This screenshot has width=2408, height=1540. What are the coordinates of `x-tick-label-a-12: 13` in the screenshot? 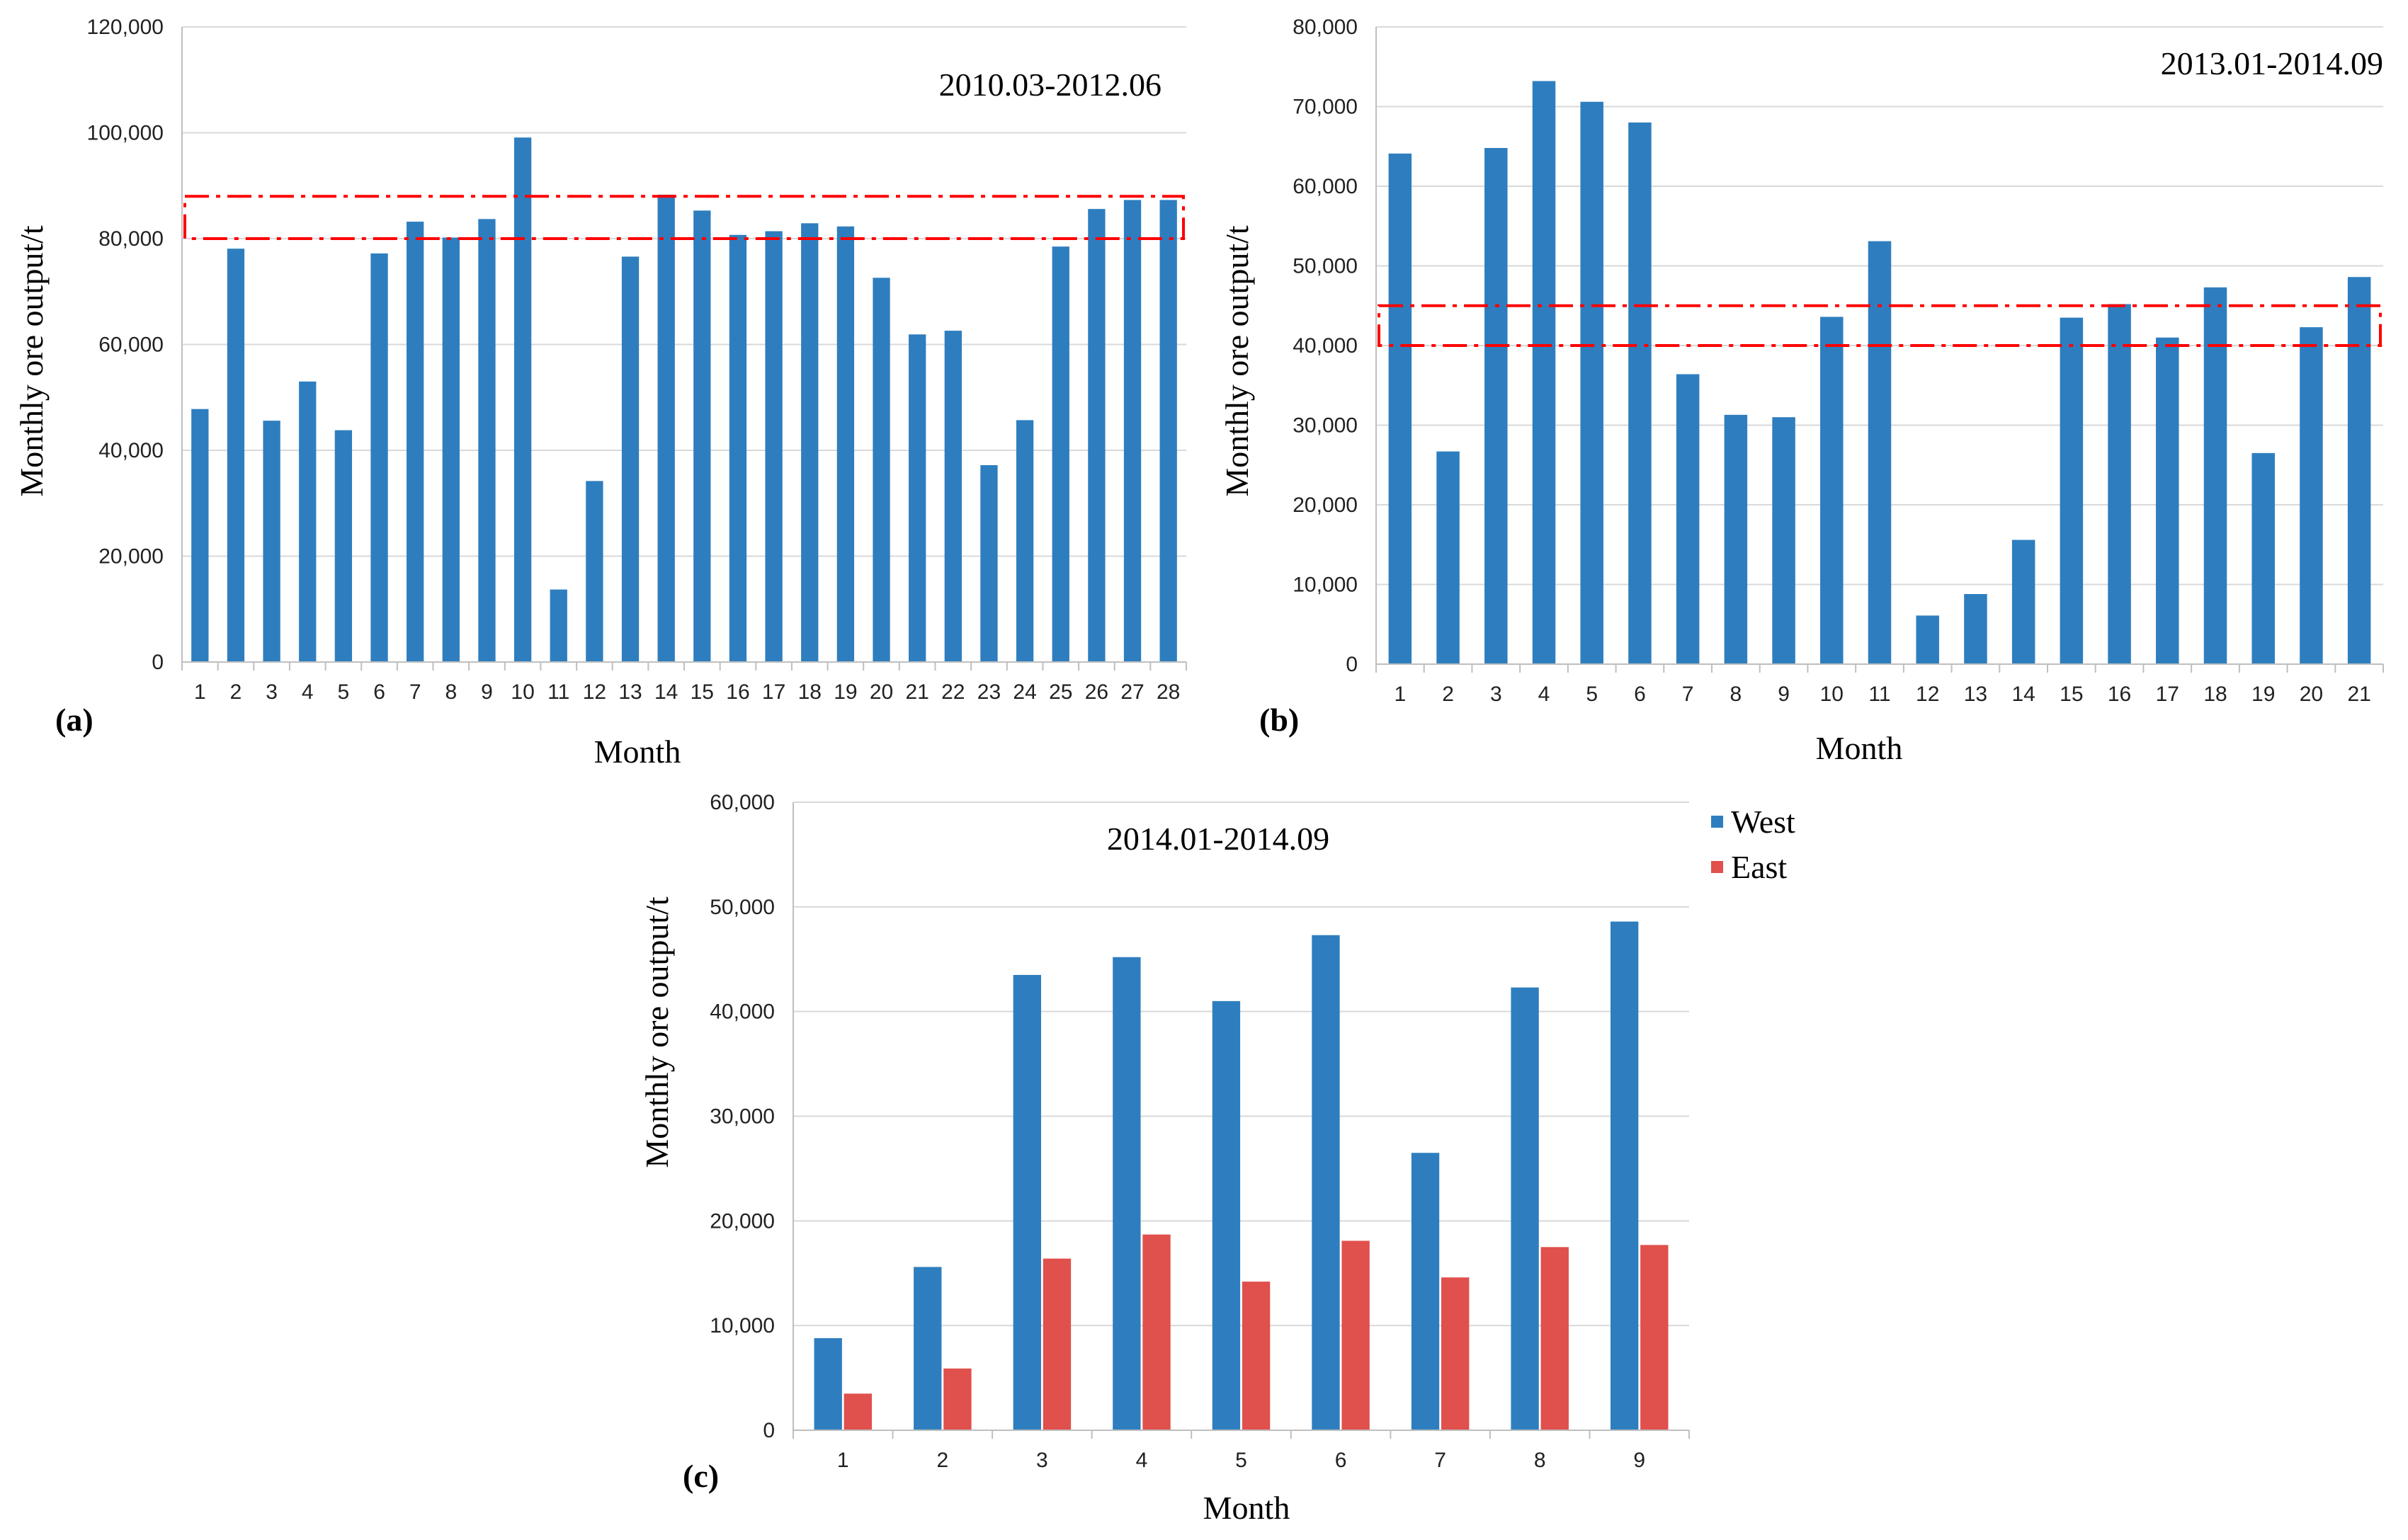 It's located at (630, 692).